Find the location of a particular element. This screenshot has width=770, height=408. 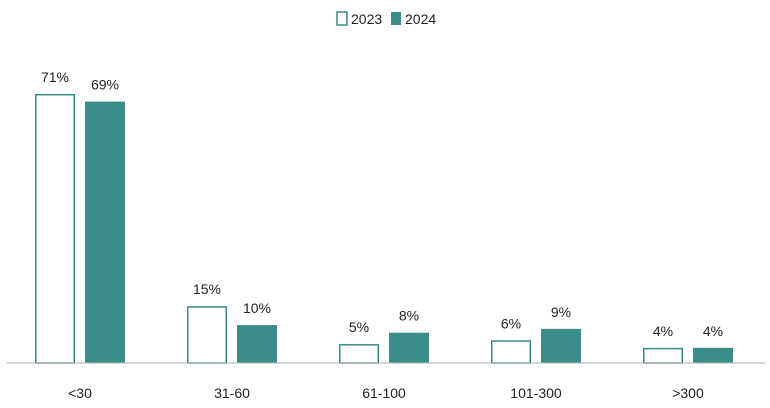

x-tick-labels: <30 31-60 61-100 101-300 >300 is located at coordinates (386, 393).